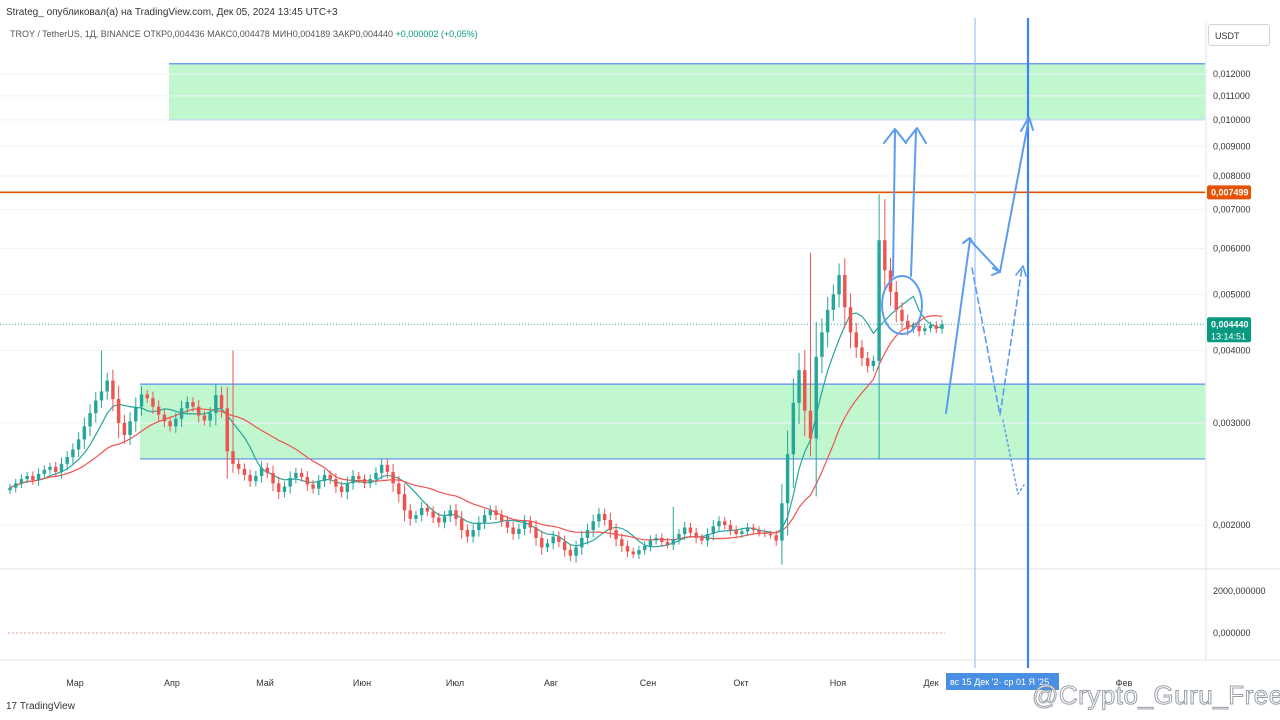 Image resolution: width=1280 pixels, height=720 pixels. What do you see at coordinates (987, 265) in the screenshot?
I see `projection-path-main` at bounding box center [987, 265].